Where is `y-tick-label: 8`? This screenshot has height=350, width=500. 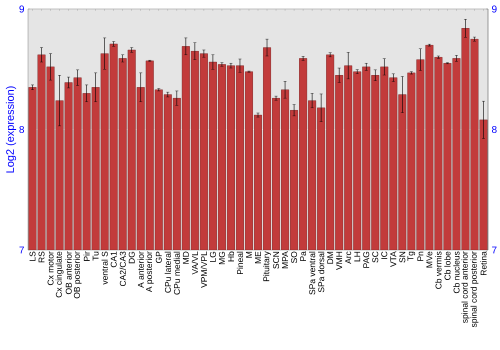
y-tick-label: 8 is located at coordinates (21, 130).